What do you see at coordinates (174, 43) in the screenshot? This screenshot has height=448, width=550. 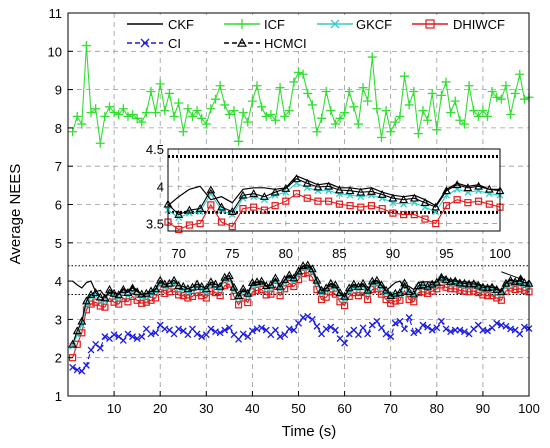 I see `legend-label-ci: CI` at bounding box center [174, 43].